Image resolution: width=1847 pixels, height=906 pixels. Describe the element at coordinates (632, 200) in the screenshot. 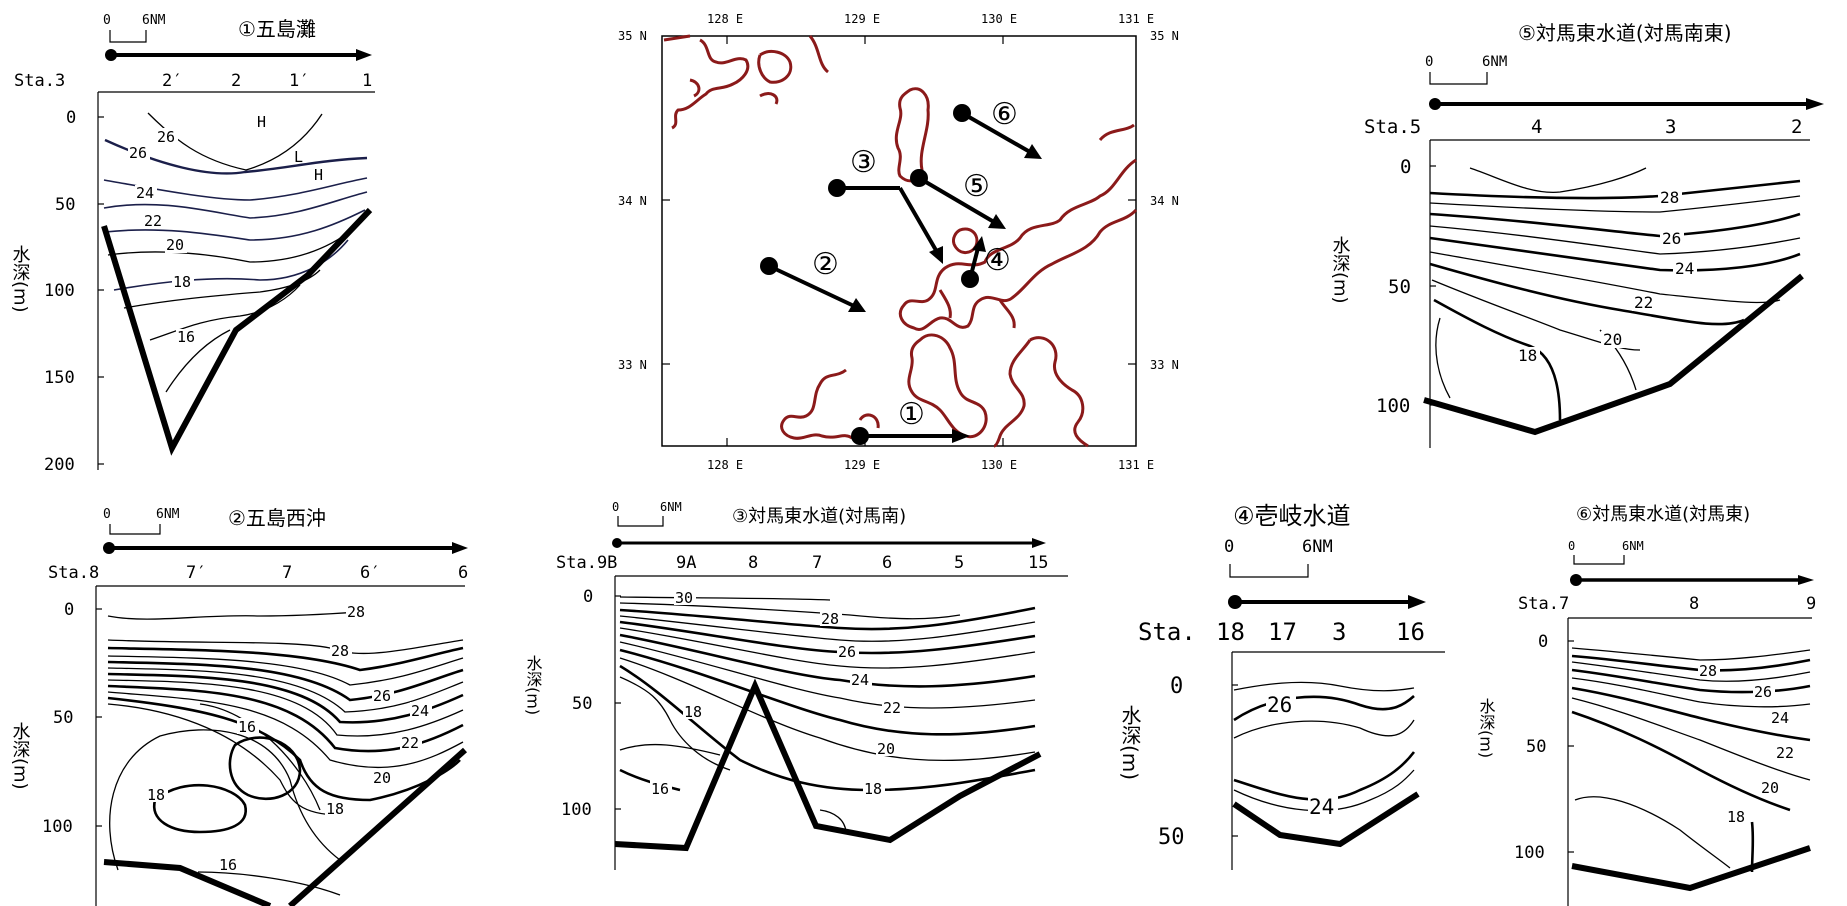

I see `map-lat-labels-left: 35 N 34 N 33 N` at that location.